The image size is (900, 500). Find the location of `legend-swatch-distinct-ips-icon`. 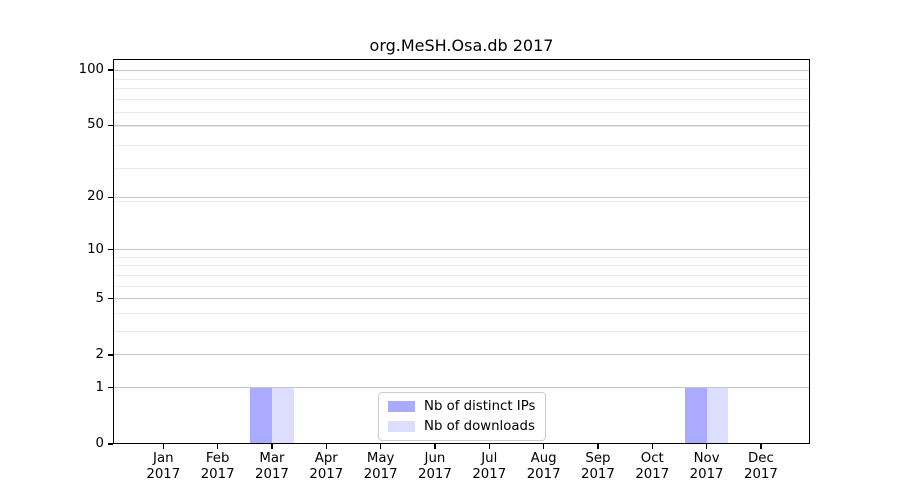

legend-swatch-distinct-ips-icon is located at coordinates (401, 406).